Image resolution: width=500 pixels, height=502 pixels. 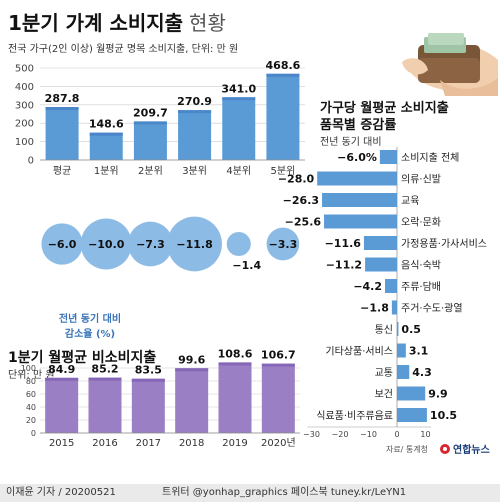 I want to click on x-tick-label: 2017, so click(x=148, y=443).